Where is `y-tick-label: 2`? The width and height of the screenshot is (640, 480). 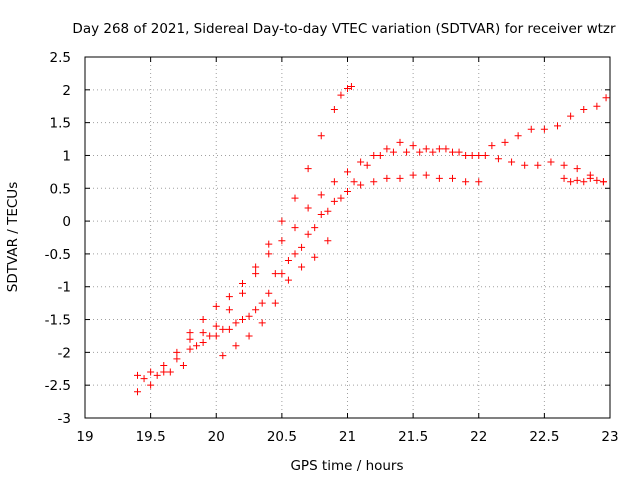 y-tick-label: 2 is located at coordinates (66, 91).